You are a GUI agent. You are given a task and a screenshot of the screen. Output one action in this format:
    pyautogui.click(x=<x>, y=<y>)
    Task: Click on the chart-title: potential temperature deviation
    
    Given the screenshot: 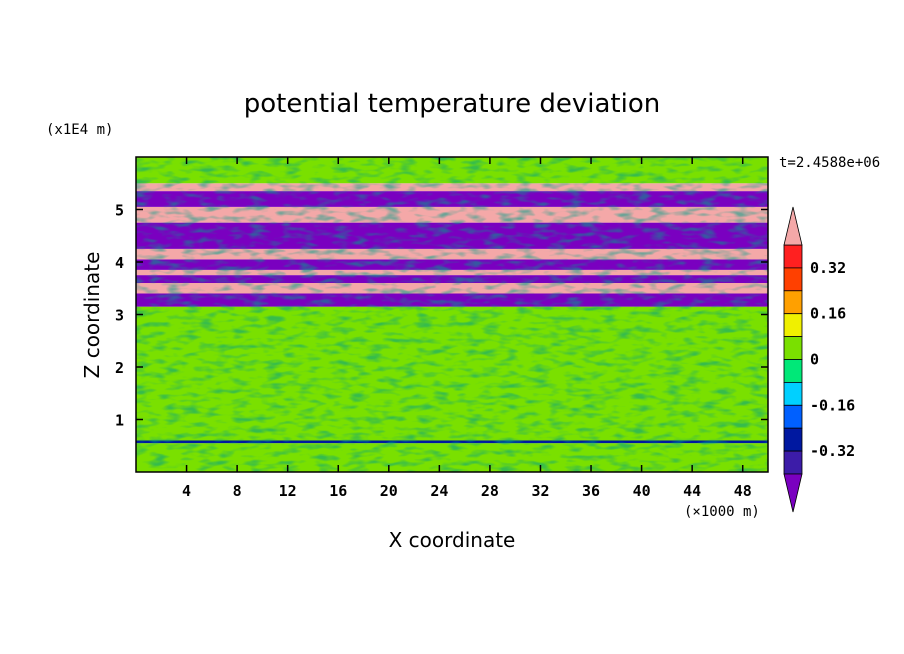 What is the action you would take?
    pyautogui.click(x=452, y=104)
    